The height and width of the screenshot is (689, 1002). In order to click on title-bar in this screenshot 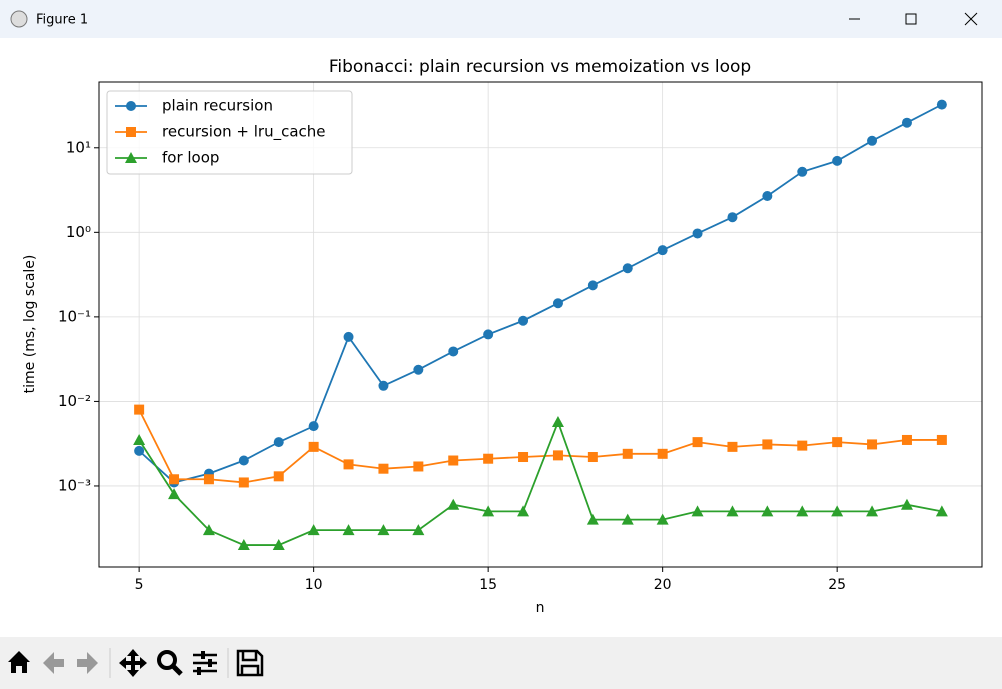, I will do `click(501, 19)`.